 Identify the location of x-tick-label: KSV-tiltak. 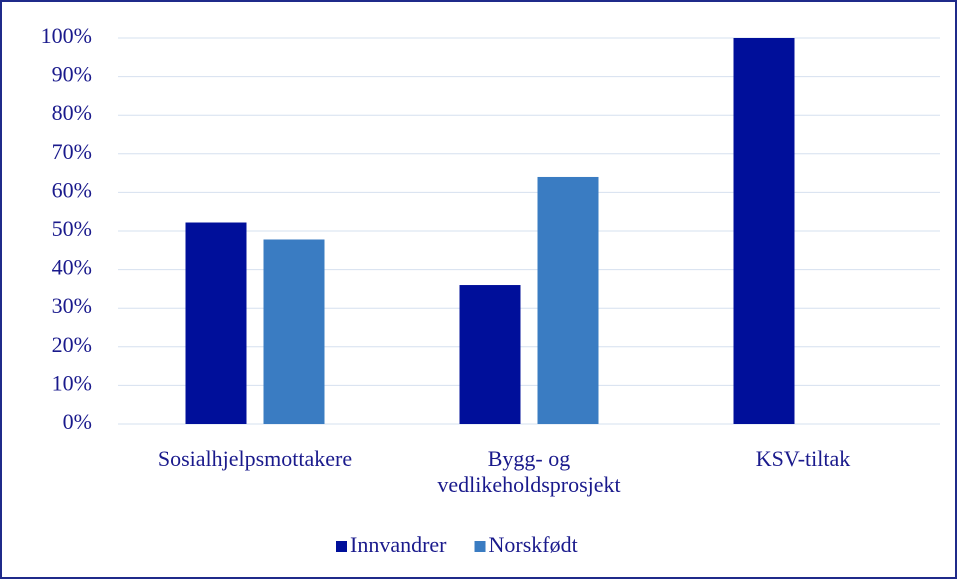
(803, 458).